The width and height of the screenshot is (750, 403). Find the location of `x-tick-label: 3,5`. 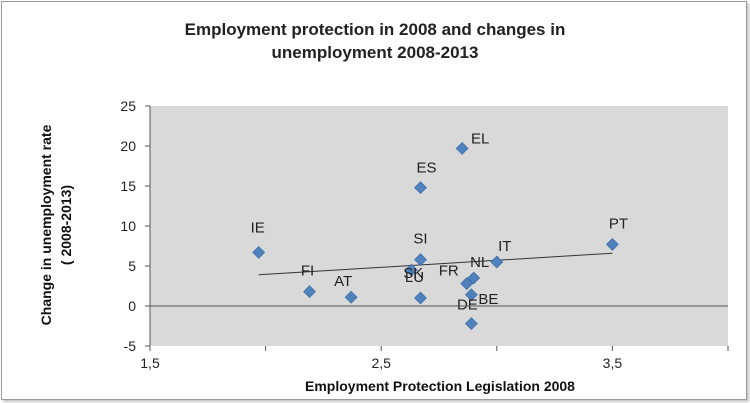

x-tick-label: 3,5 is located at coordinates (613, 363).